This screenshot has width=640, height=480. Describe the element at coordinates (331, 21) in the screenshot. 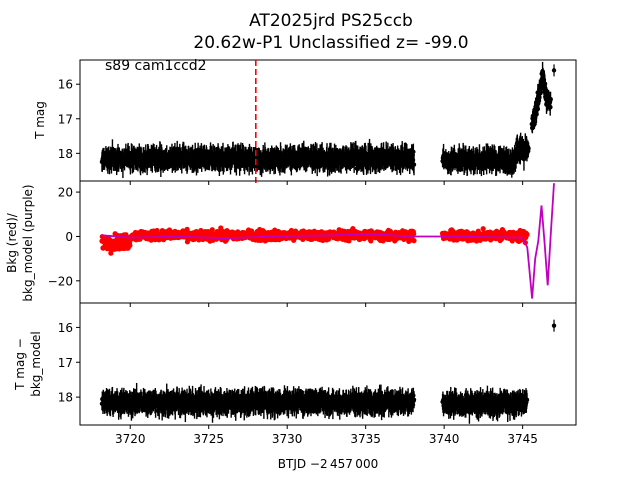

I see `figure-title-line1: AT2025jrd PS25ccb` at that location.